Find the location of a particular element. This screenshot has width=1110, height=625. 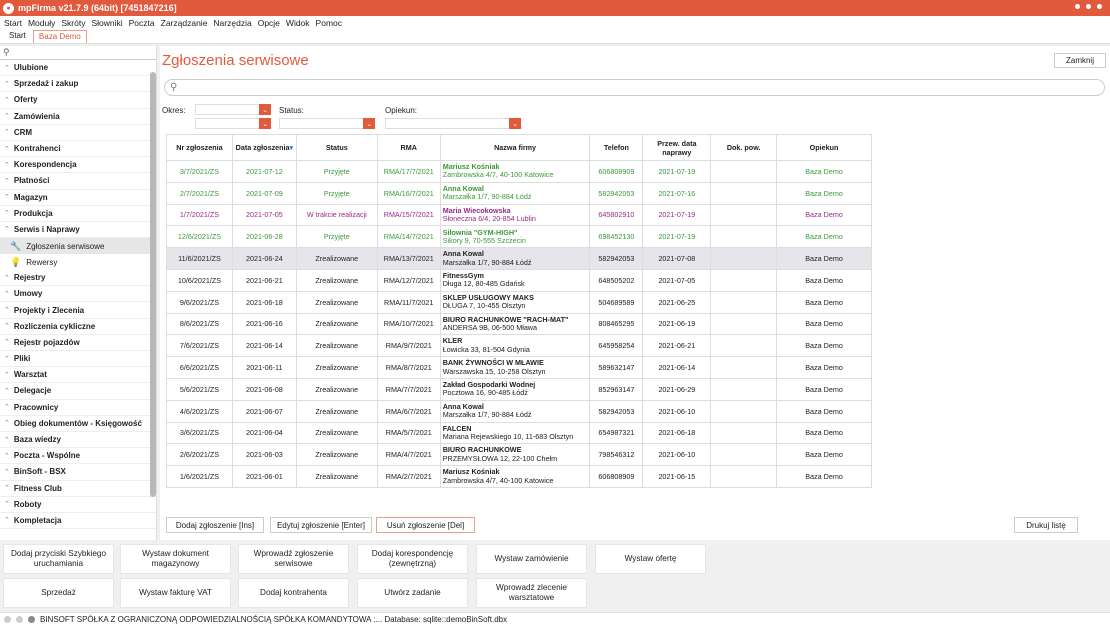

quick-sale-button: Sprzedaż is located at coordinates (58, 593).